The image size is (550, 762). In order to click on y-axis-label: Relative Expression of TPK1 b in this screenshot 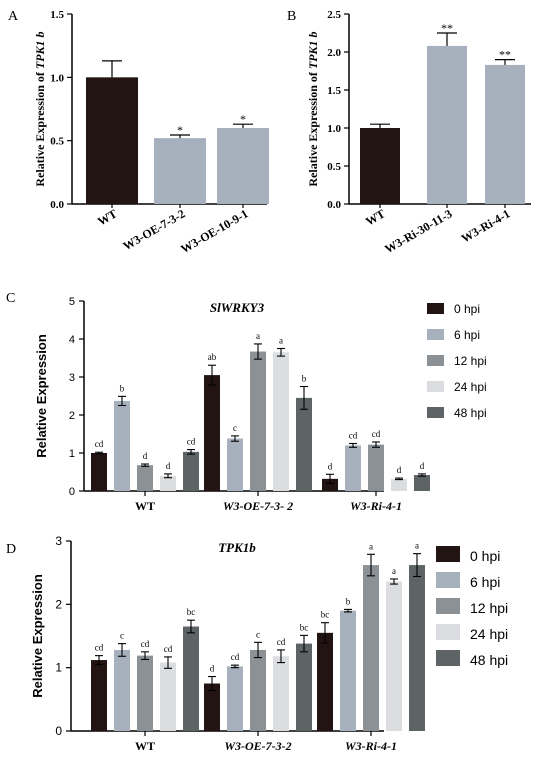, I will do `click(40, 108)`.